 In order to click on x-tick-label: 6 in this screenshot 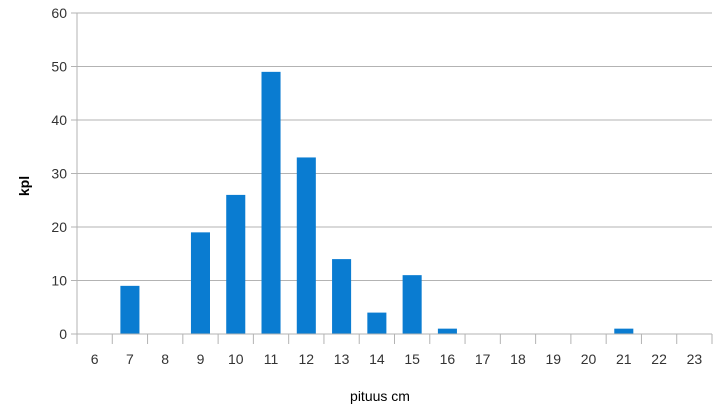, I will do `click(95, 359)`.